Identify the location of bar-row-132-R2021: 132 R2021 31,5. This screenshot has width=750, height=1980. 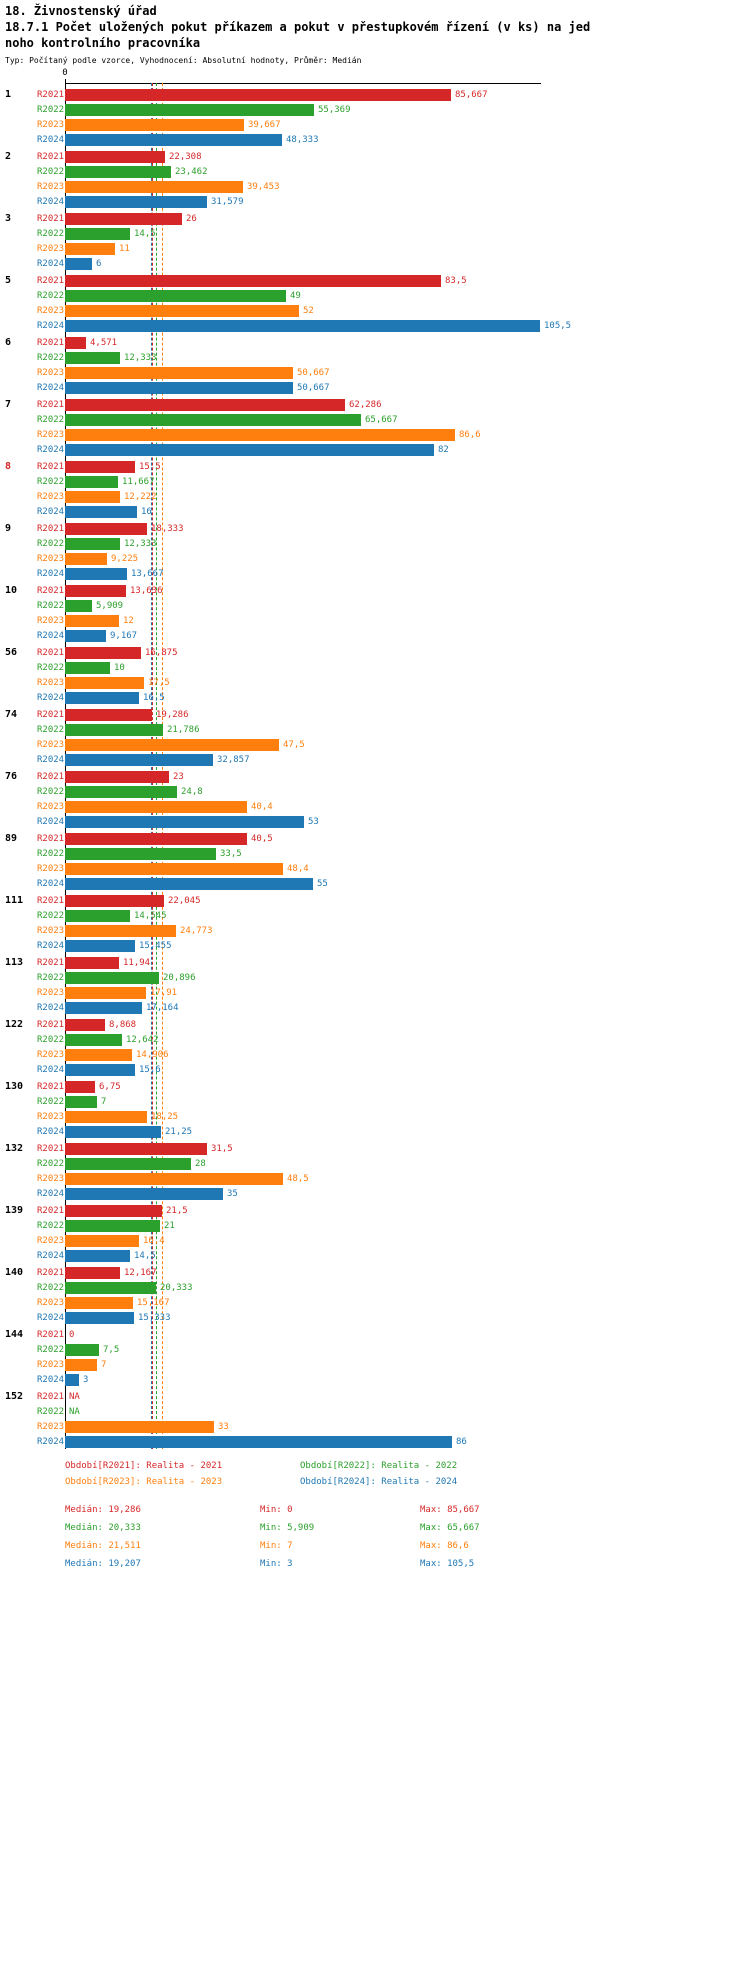
(375, 1148).